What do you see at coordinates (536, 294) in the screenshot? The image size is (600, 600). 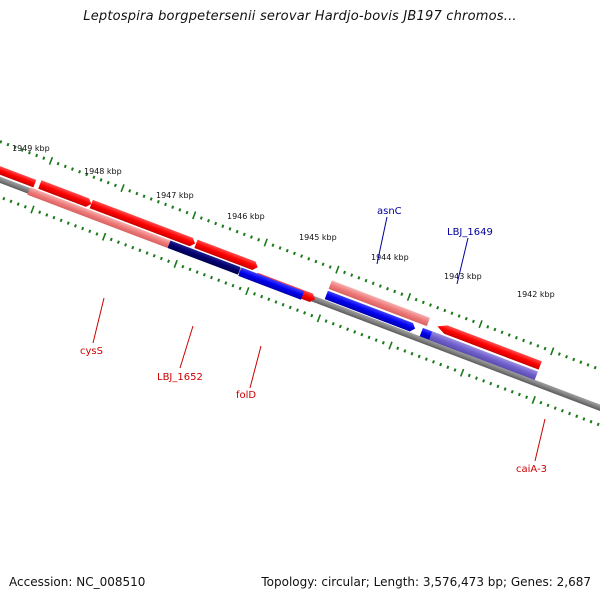 I see `scale-label: 1942 kbp` at bounding box center [536, 294].